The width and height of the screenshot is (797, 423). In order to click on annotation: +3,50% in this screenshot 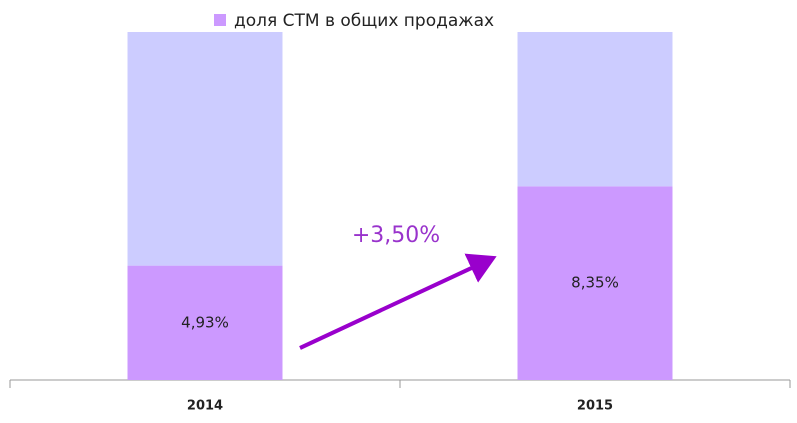, I will do `click(396, 235)`.